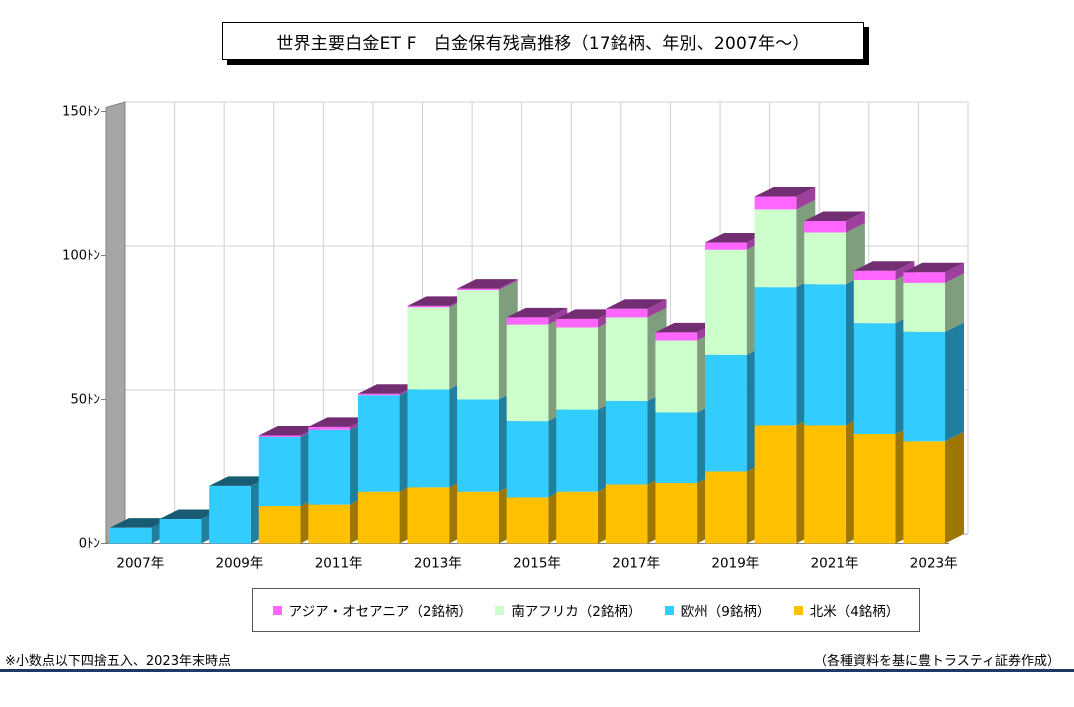 Image resolution: width=1074 pixels, height=707 pixels. What do you see at coordinates (339, 564) in the screenshot?
I see `x-tick-label: 2011年` at bounding box center [339, 564].